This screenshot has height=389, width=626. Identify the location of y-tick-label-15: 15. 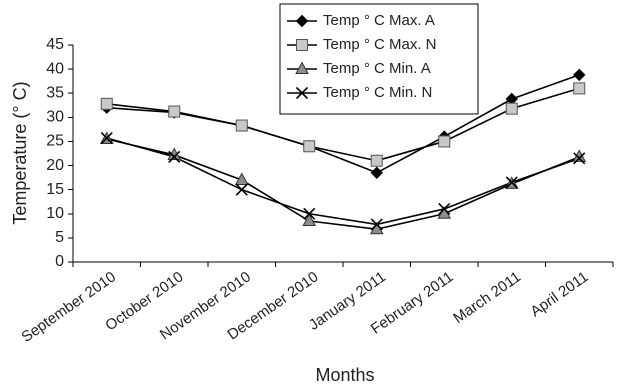
(55, 189).